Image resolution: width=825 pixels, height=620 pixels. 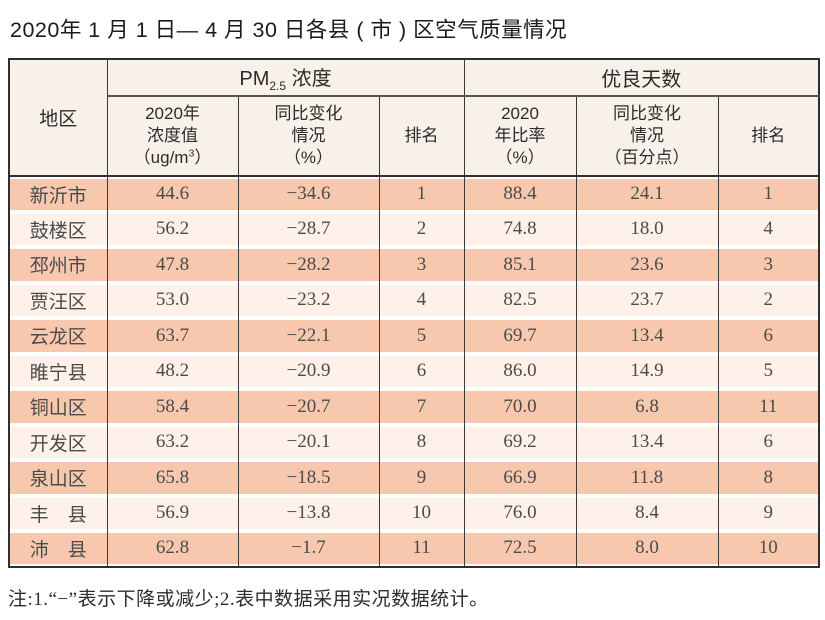 What do you see at coordinates (768, 229) in the screenshot?
I see `days-rank-cell: 4` at bounding box center [768, 229].